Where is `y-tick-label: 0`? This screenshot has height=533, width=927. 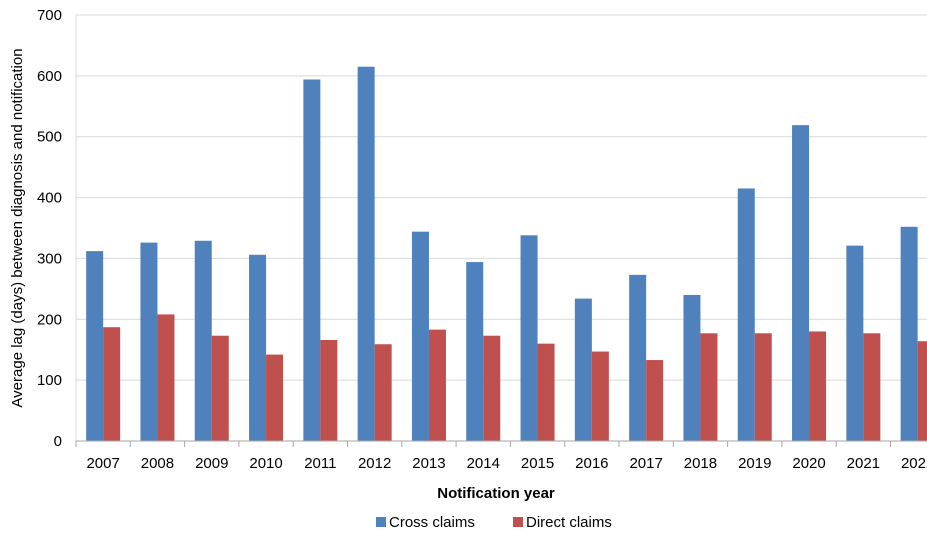 y-tick-label: 0 is located at coordinates (58, 441).